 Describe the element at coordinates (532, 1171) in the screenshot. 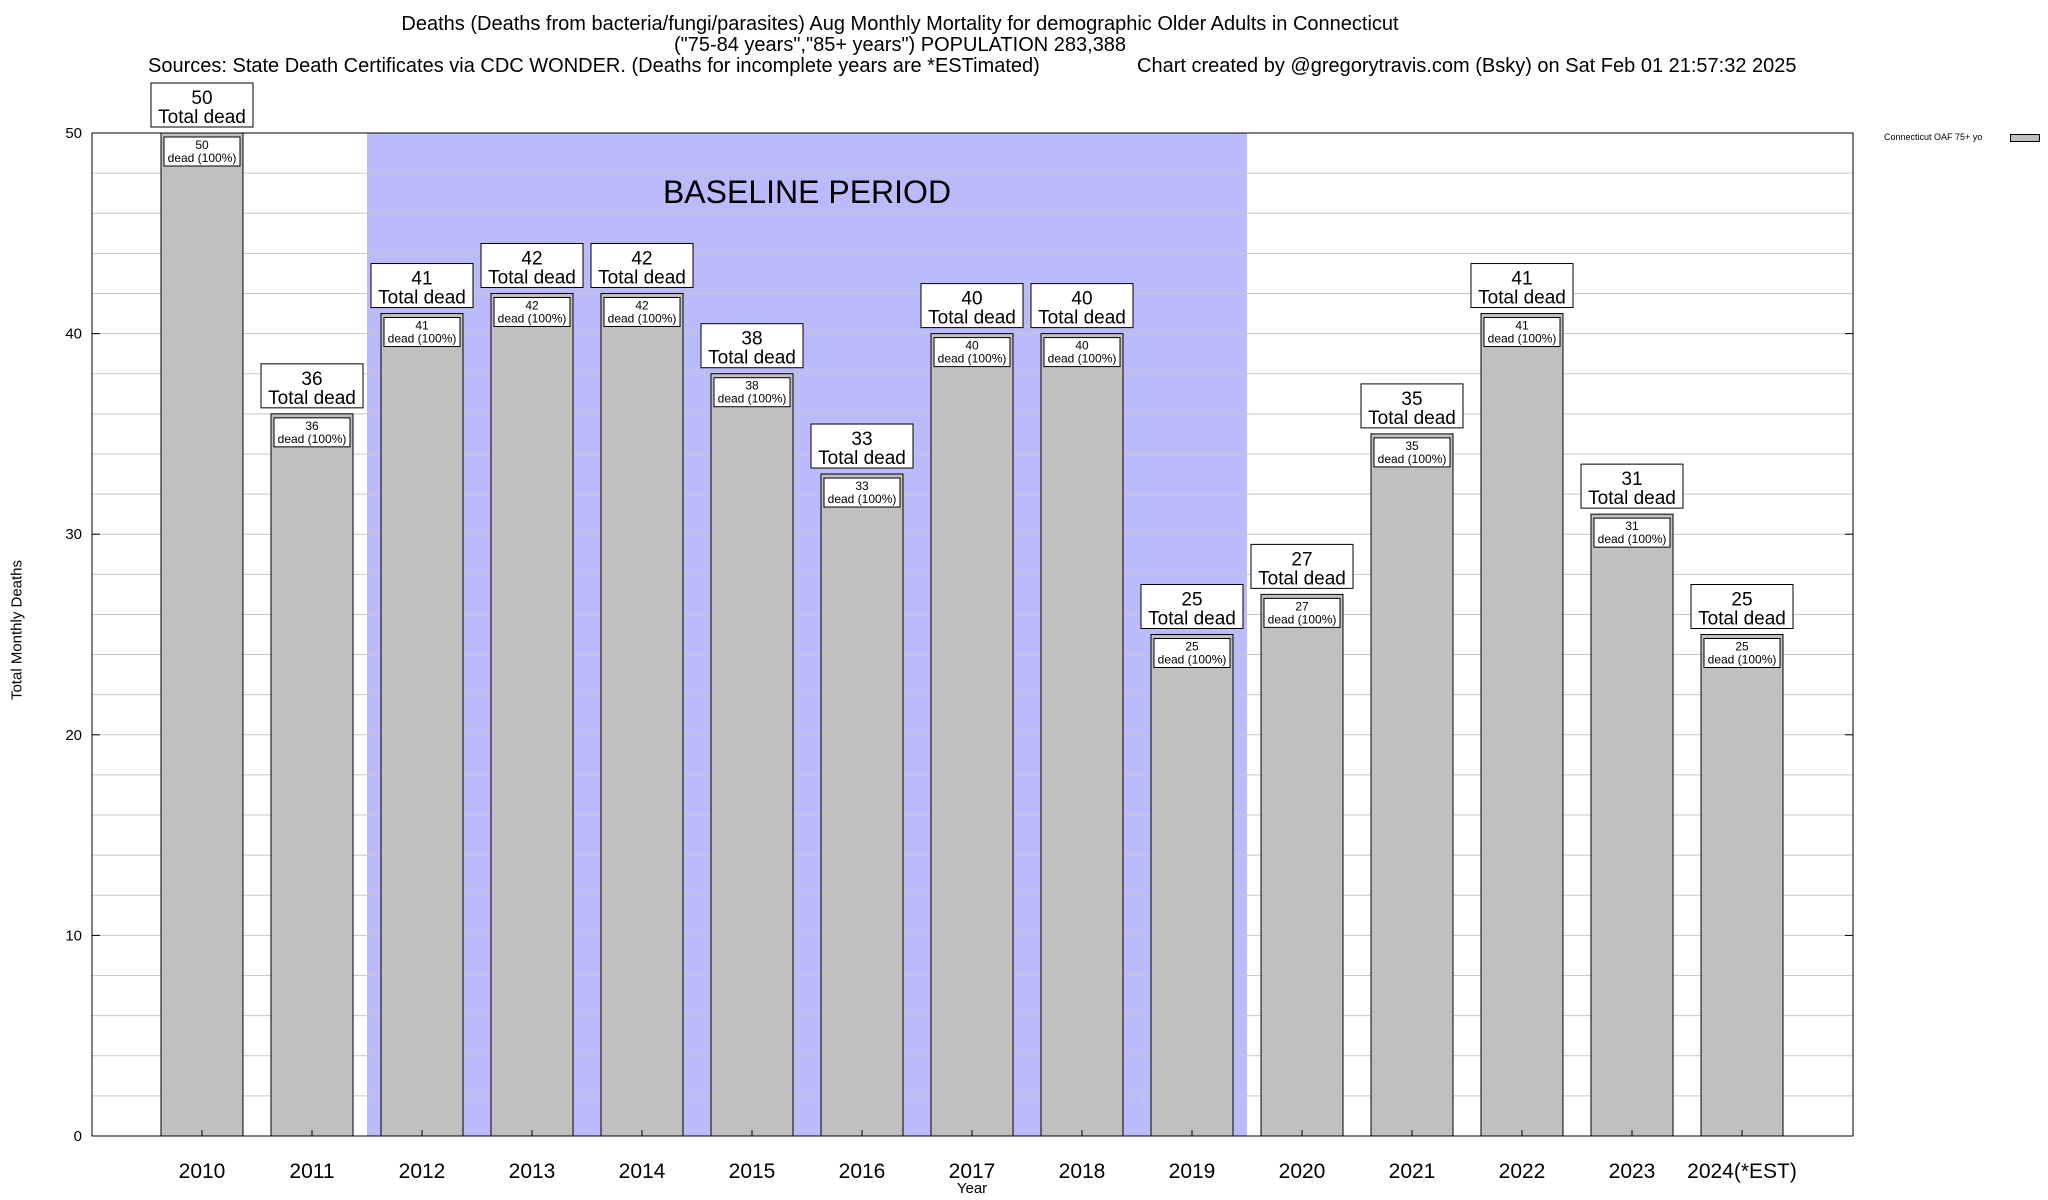

I see `x-tick-label: 2013` at that location.